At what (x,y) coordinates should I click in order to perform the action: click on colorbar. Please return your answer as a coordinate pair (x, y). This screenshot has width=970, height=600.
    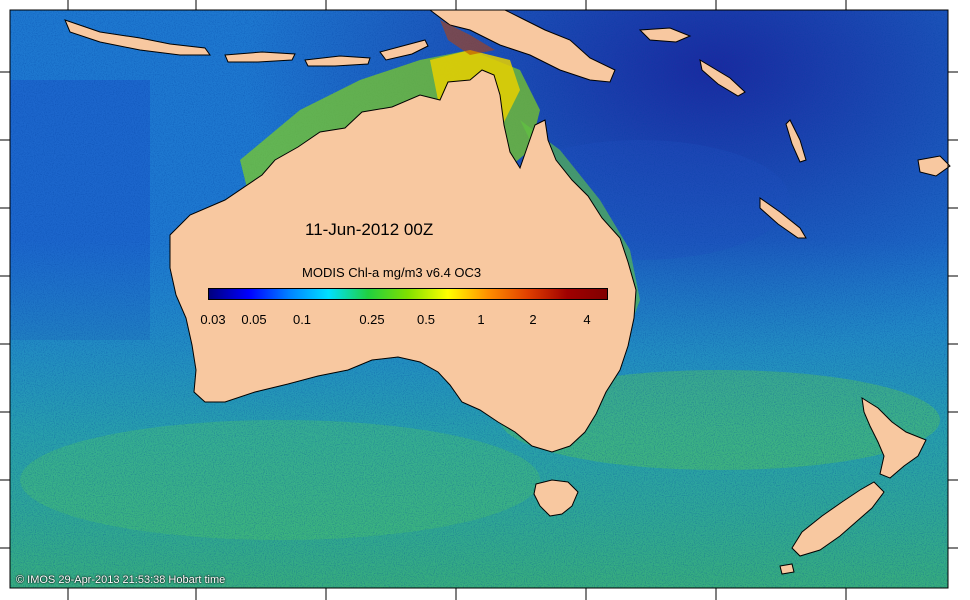
    Looking at the image, I should click on (408, 294).